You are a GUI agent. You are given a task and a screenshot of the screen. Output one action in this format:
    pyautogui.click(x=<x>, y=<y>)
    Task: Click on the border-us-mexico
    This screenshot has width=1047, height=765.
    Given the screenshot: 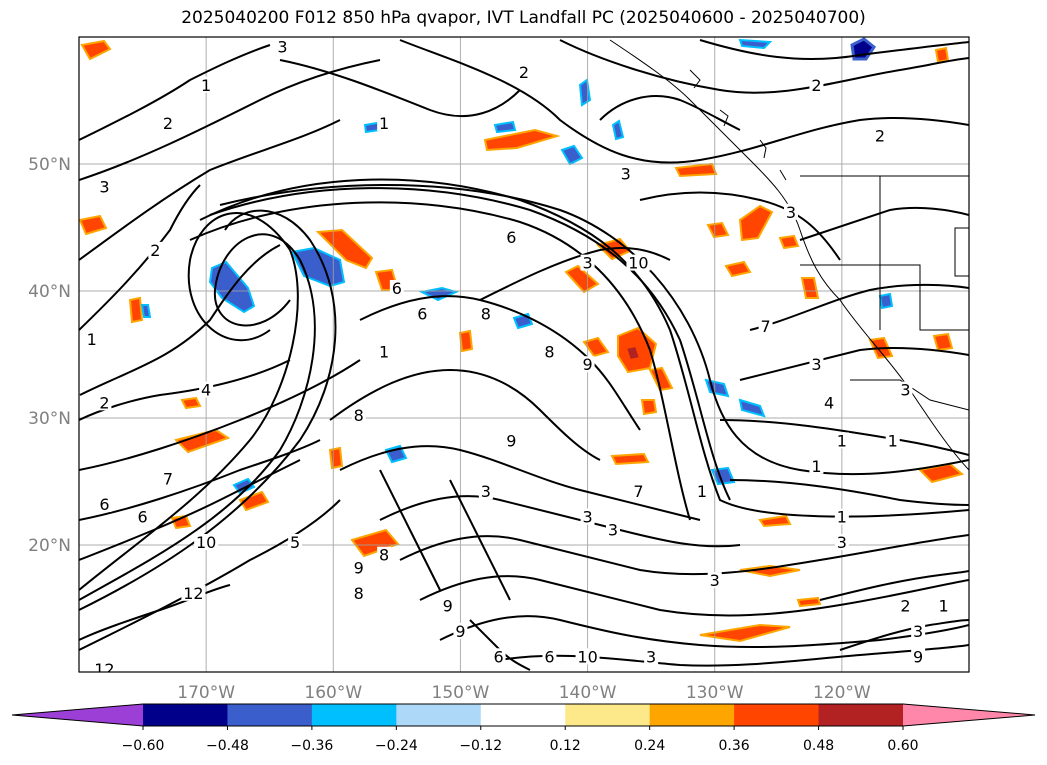 What is the action you would take?
    pyautogui.click(x=909, y=395)
    